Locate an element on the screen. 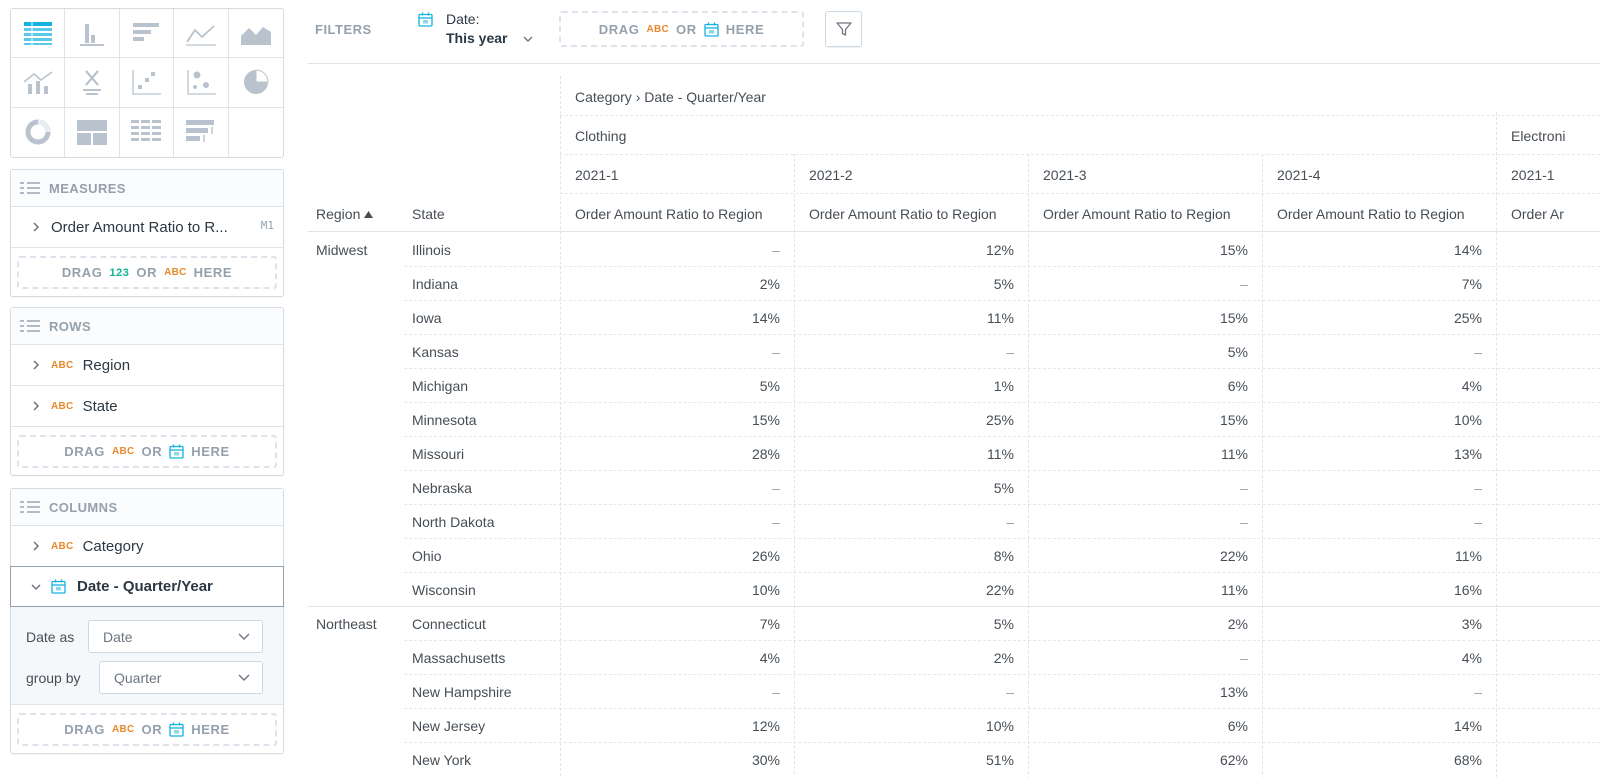 This screenshot has width=1600, height=777. visualization-type-picker is located at coordinates (147, 83).